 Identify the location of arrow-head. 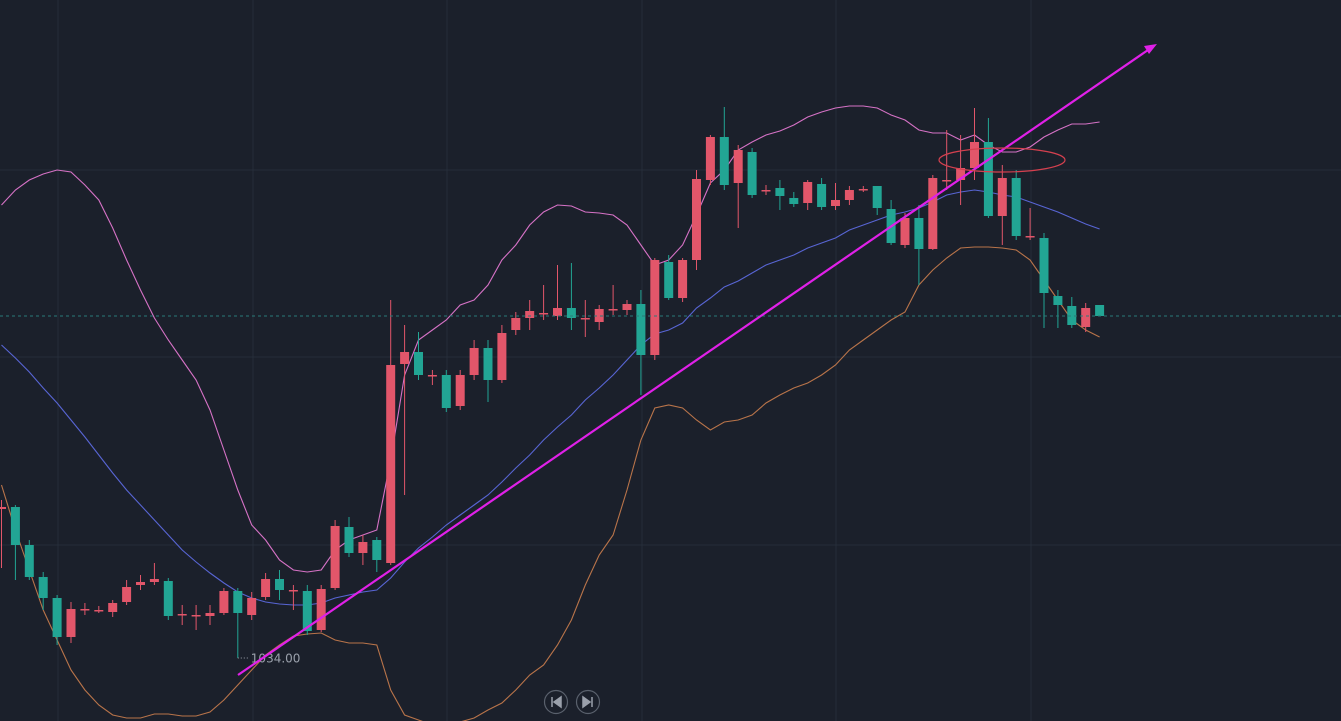
(1150, 49).